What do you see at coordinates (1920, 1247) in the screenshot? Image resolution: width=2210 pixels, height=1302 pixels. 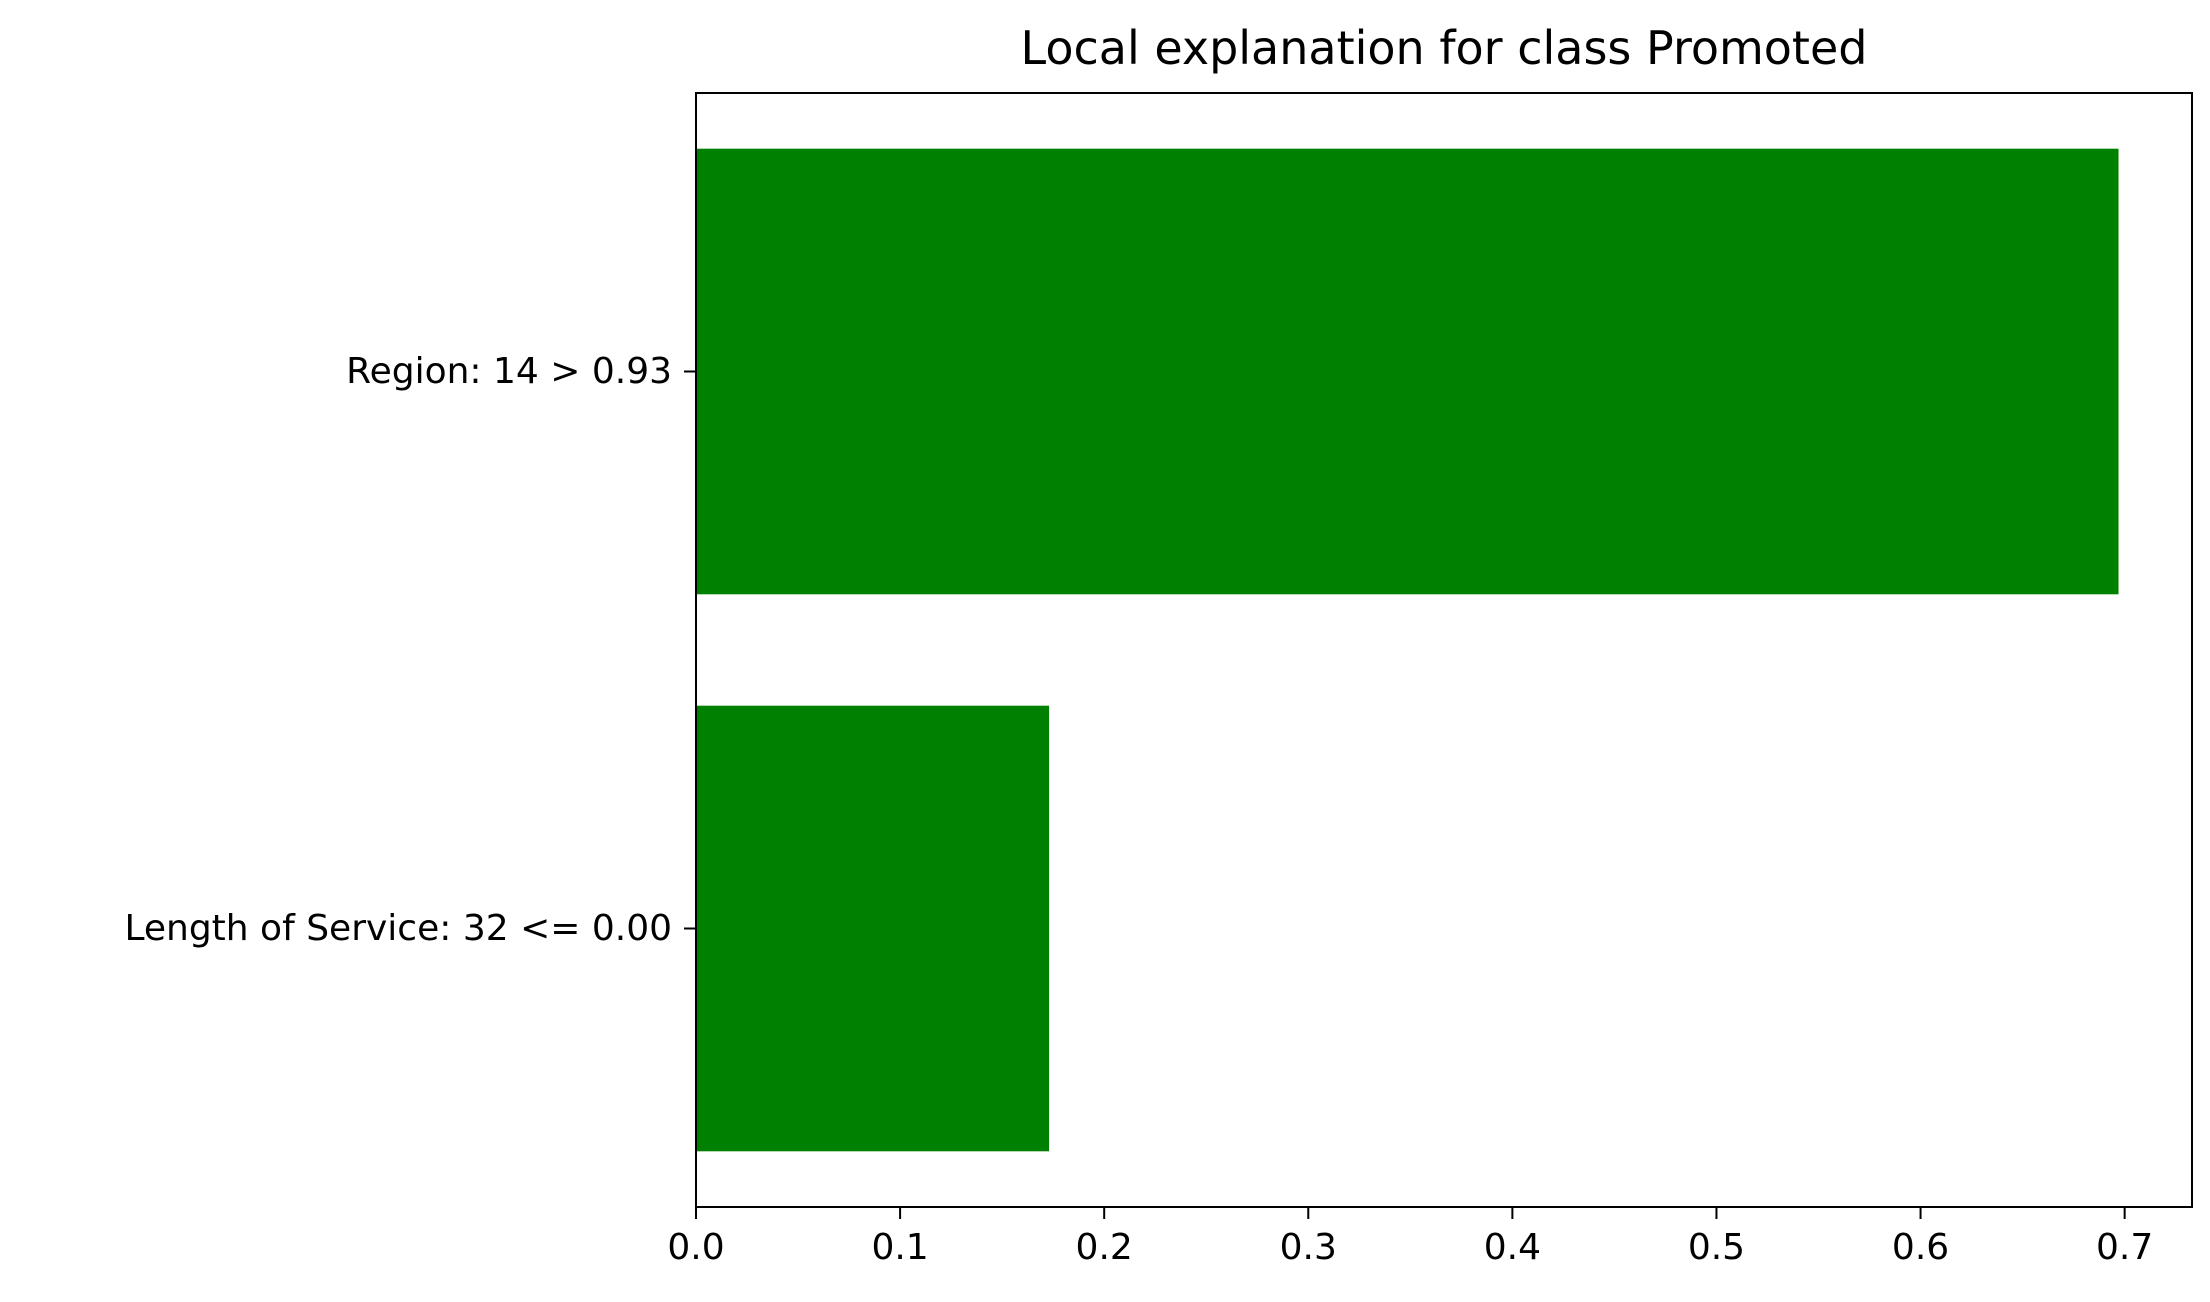 I see `x-tick-label: 0.6` at bounding box center [1920, 1247].